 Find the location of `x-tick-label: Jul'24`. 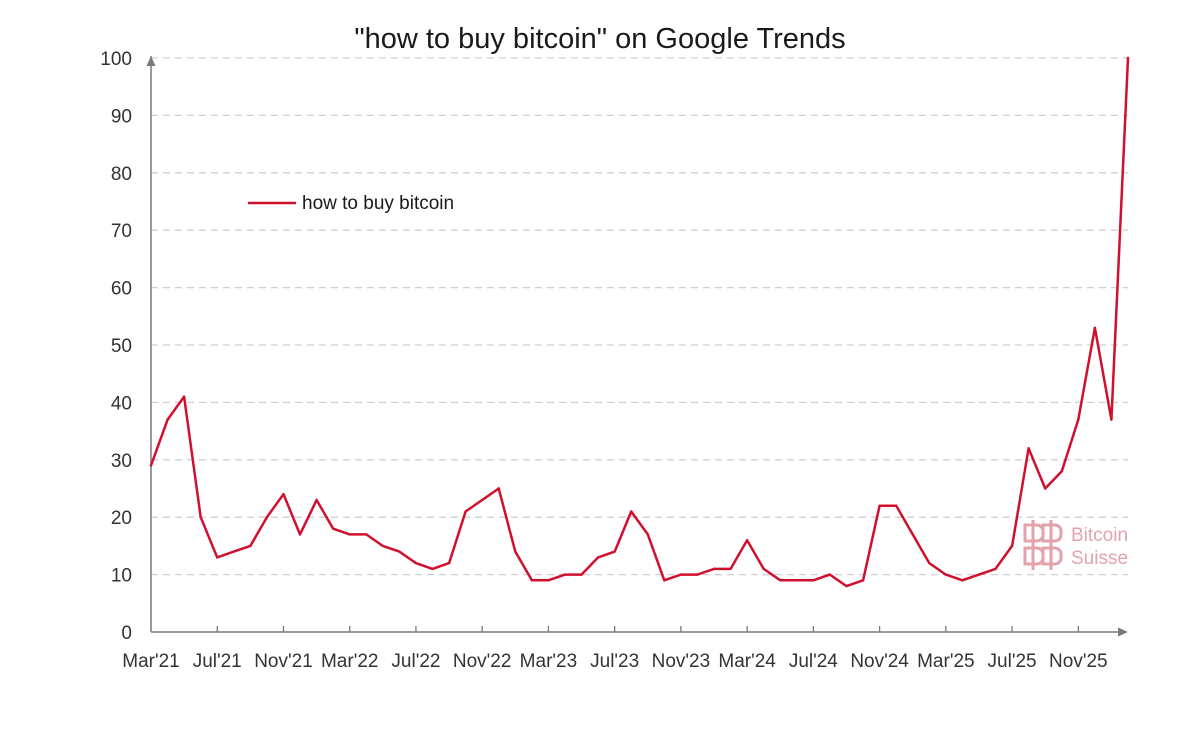

x-tick-label: Jul'24 is located at coordinates (813, 661).